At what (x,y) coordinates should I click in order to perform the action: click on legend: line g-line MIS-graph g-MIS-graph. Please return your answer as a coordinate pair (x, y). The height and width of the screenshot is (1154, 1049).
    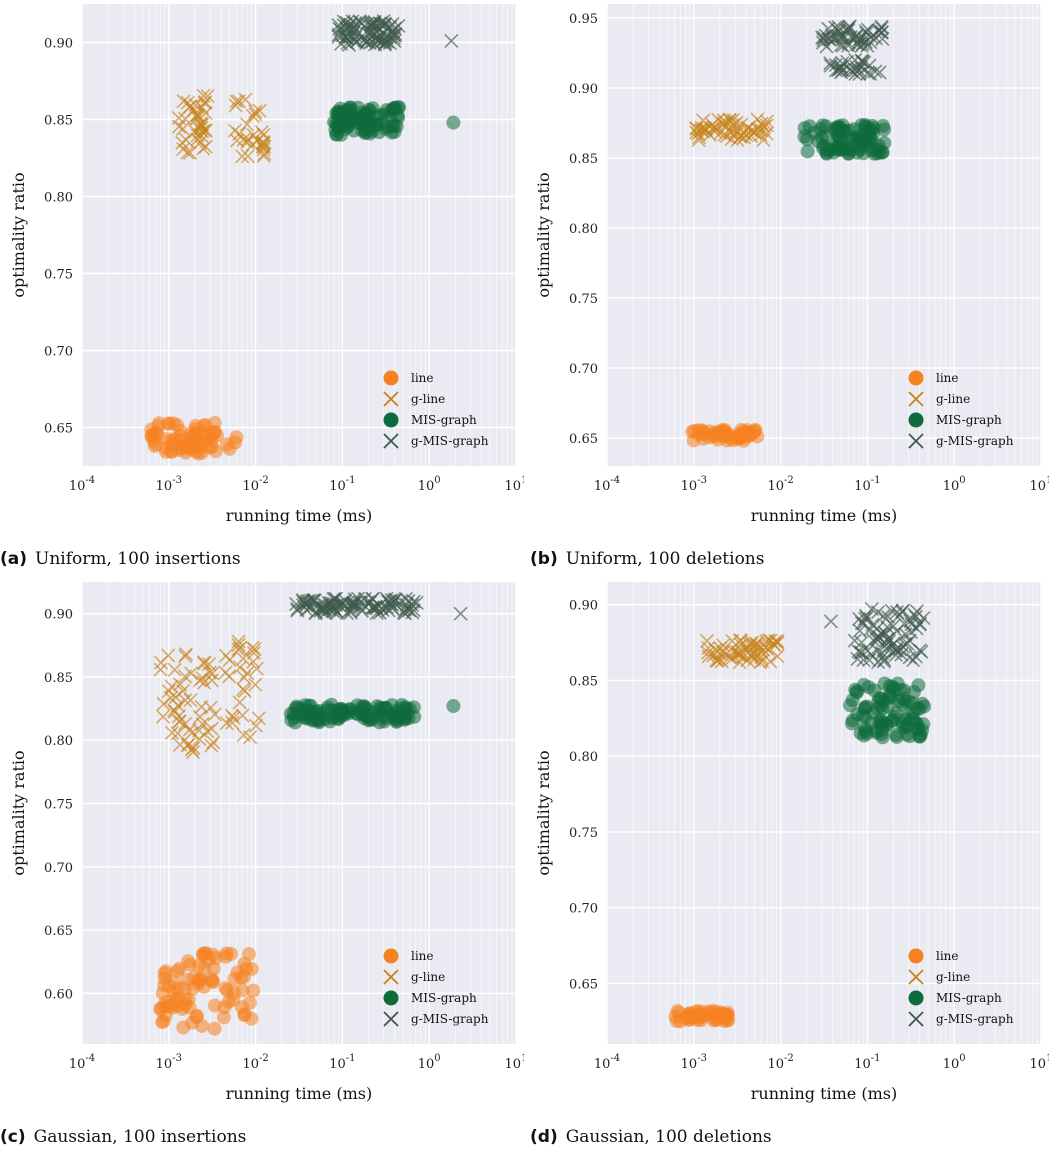
    Looking at the image, I should click on (436, 409).